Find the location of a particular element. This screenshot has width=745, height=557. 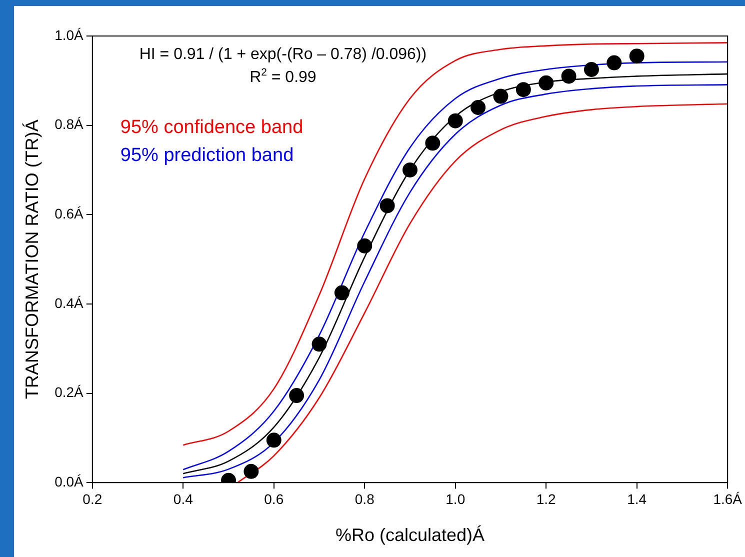

y-axis-title: TRANSFORMATION RATIO (TR)Á is located at coordinates (32, 259).